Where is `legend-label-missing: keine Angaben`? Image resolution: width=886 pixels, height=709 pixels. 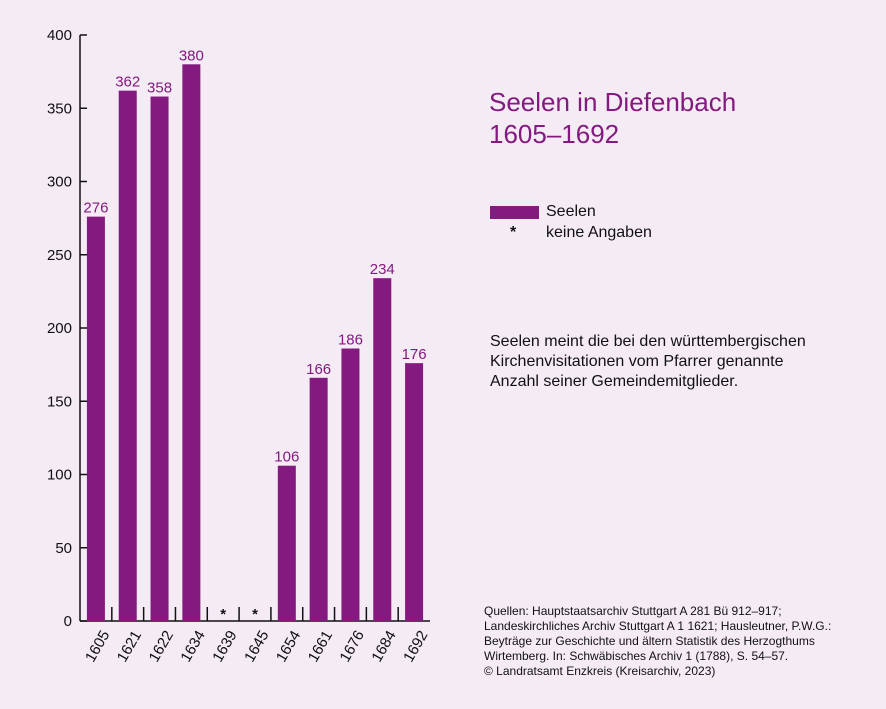
legend-label-missing: keine Angaben is located at coordinates (599, 232).